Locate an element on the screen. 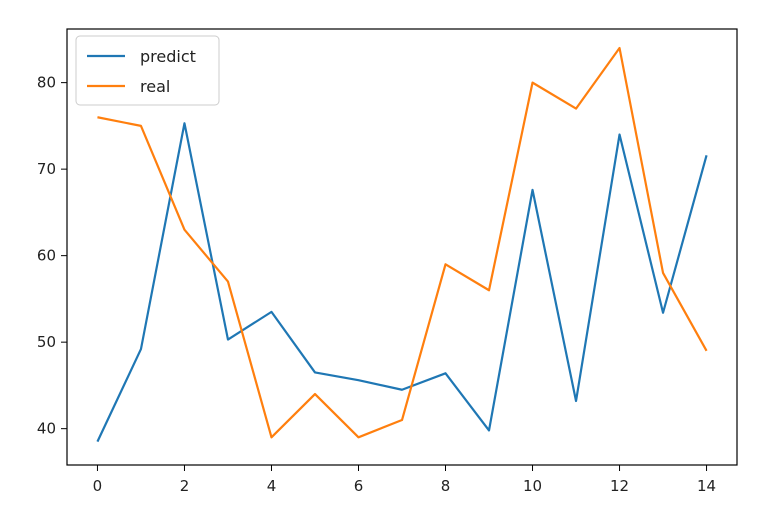  y-tick-label: 70 is located at coordinates (46, 169).